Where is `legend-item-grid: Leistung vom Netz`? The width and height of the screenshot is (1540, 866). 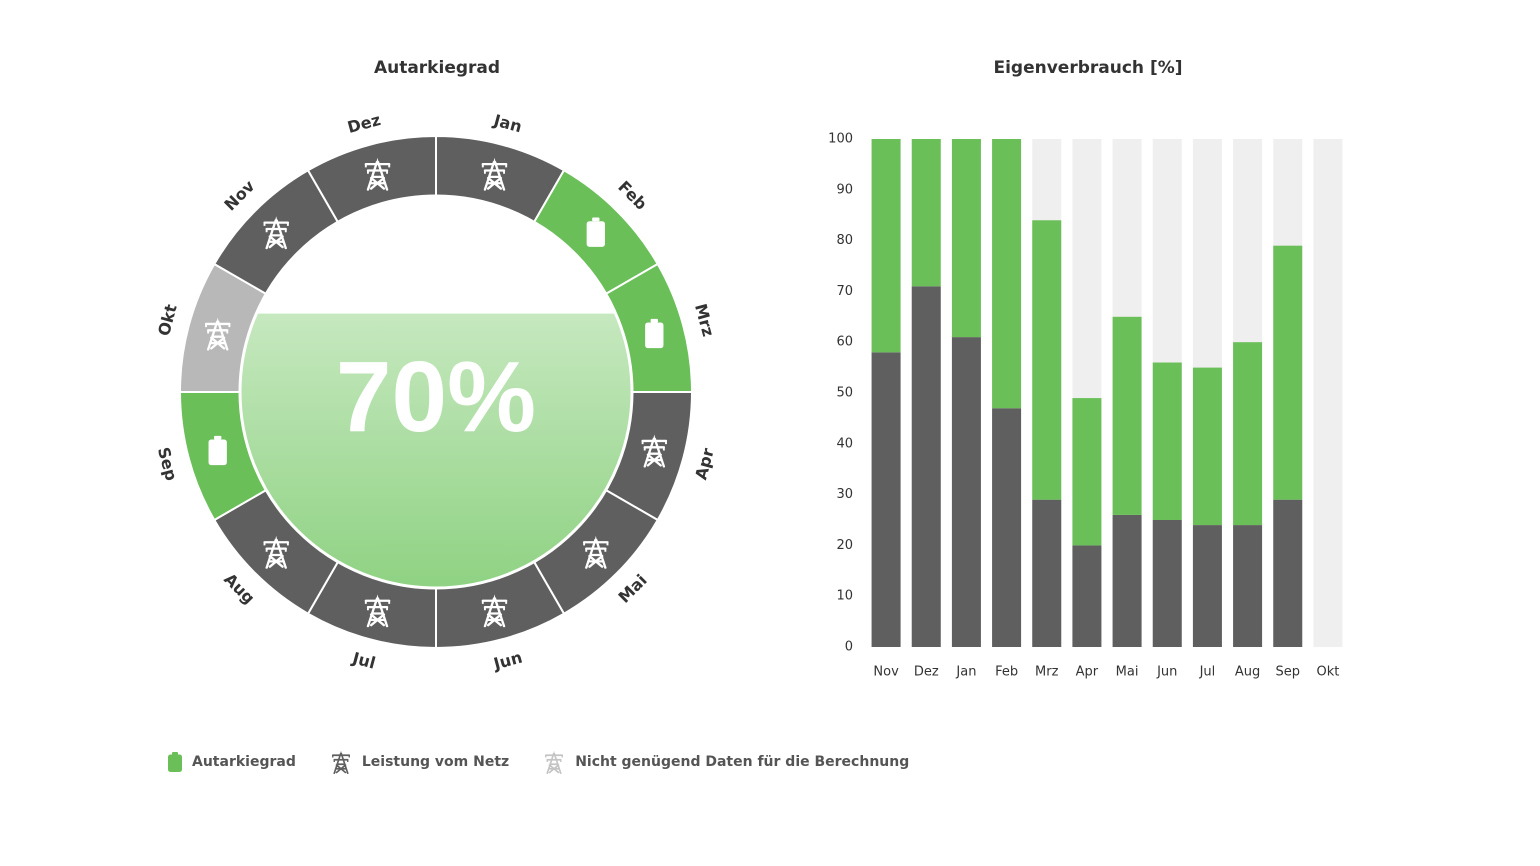 legend-item-grid: Leistung vom Netz is located at coordinates (419, 762).